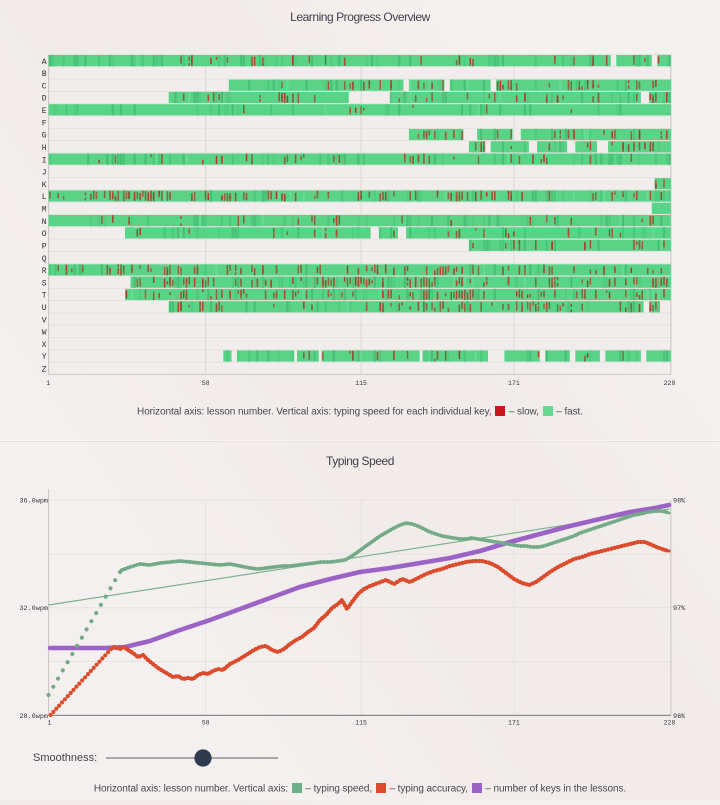 The width and height of the screenshot is (720, 805). I want to click on svg-text: G, so click(44, 136).